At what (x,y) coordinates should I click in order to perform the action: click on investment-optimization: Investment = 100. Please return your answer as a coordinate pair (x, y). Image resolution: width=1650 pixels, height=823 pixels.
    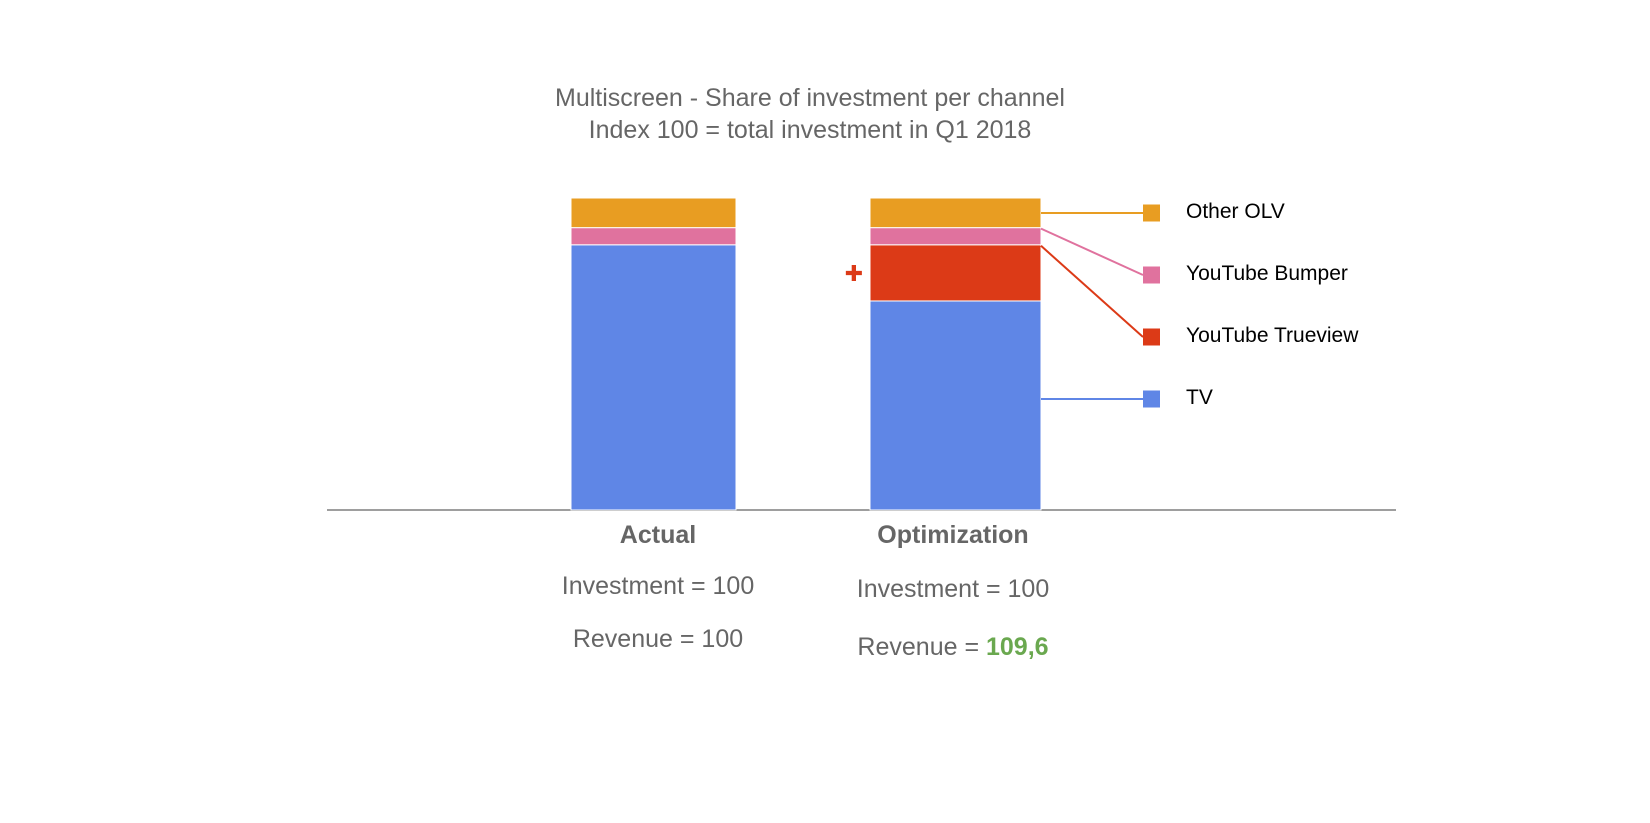
    Looking at the image, I should click on (953, 589).